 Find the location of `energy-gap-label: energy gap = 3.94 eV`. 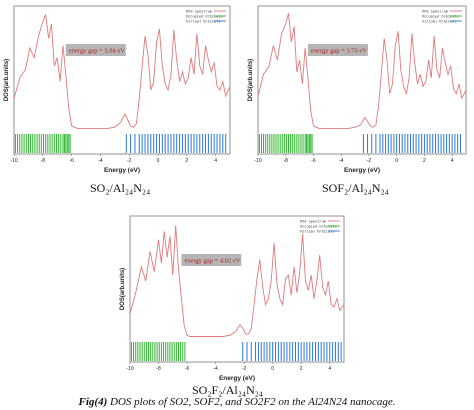

energy-gap-label: energy gap = 3.94 eV is located at coordinates (97, 51).